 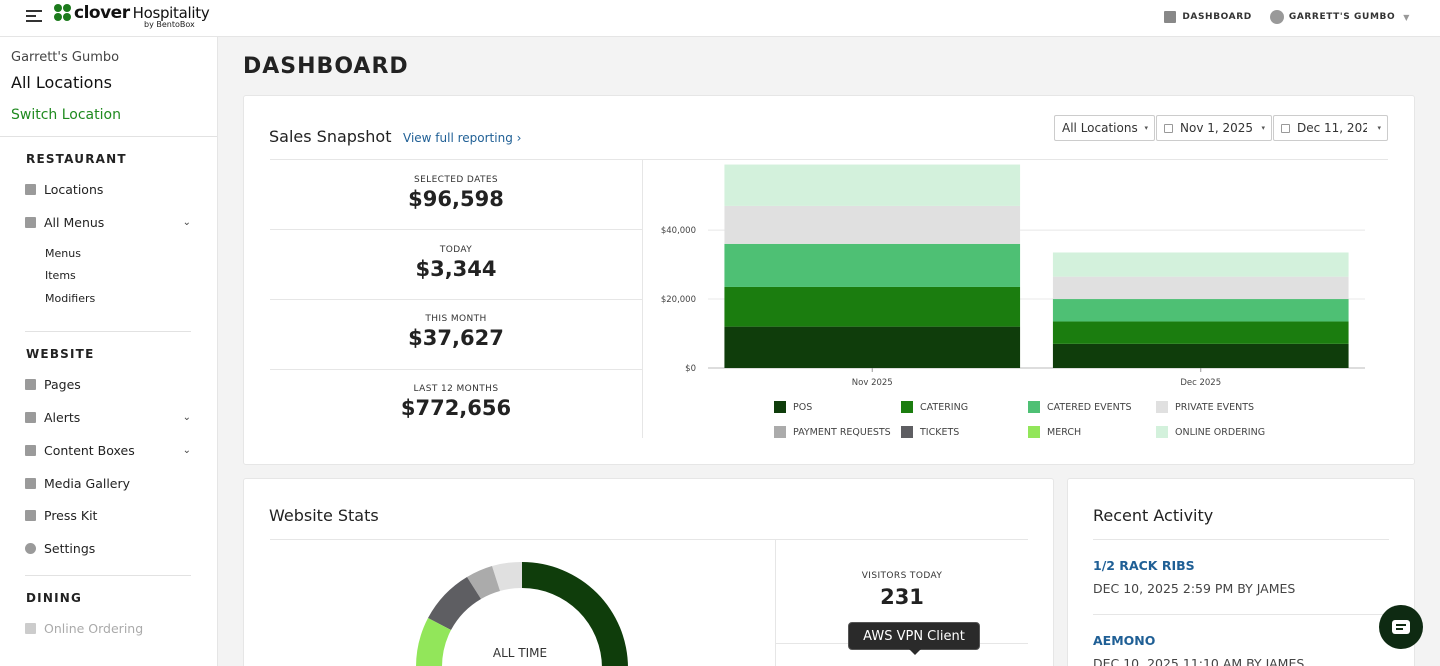 What do you see at coordinates (940, 432) in the screenshot?
I see `legend-label: TICKETS` at bounding box center [940, 432].